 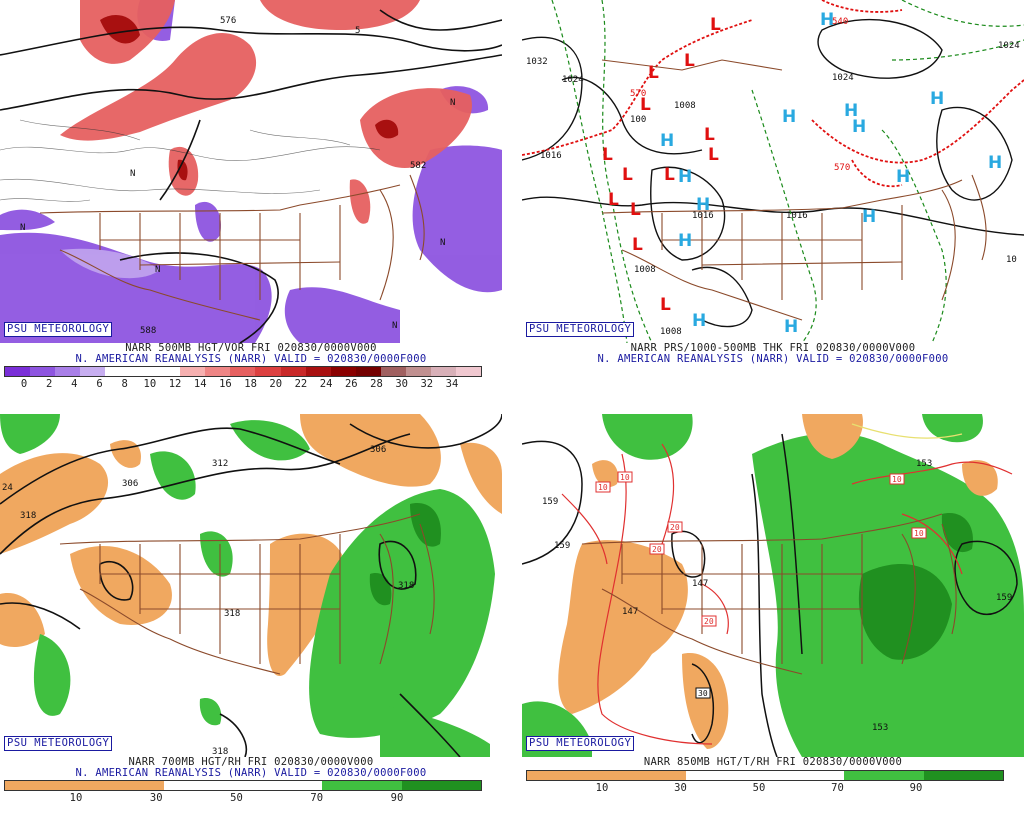 I want to click on contour-label-159: 159, so click(x=562, y=546).